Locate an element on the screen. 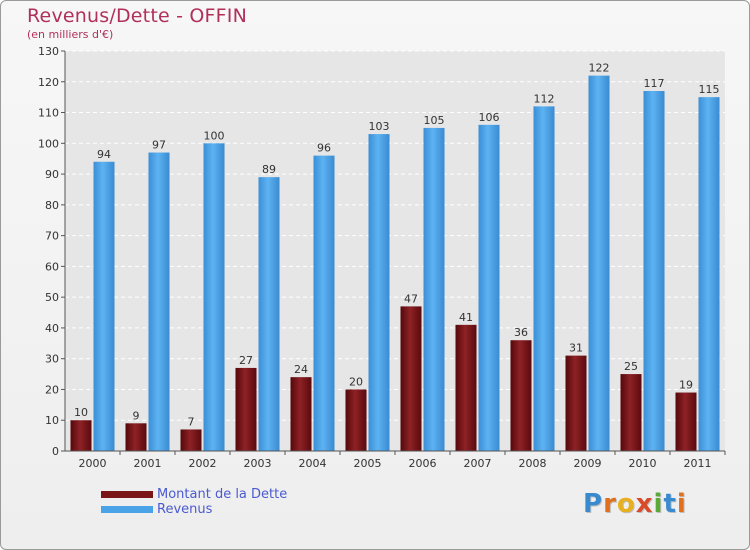  x-tick-label: 2011 is located at coordinates (698, 463).